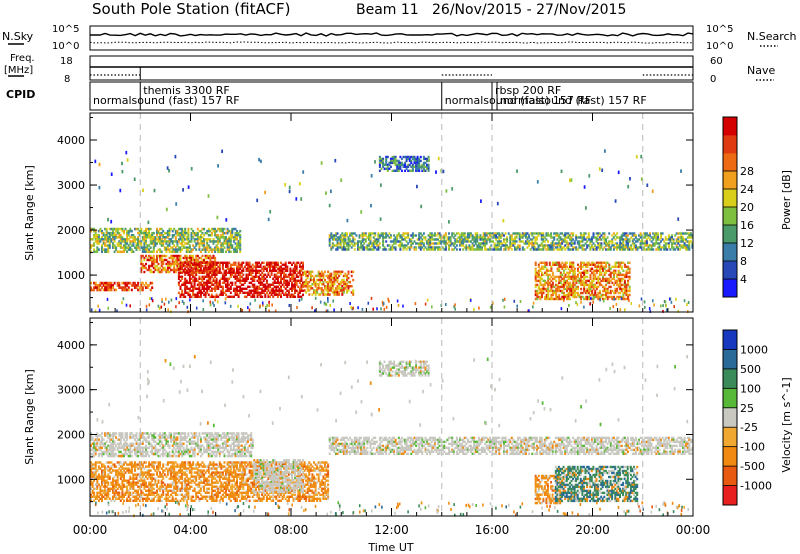 The width and height of the screenshot is (800, 554). Describe the element at coordinates (719, 29) in the screenshot. I see `nsearch-tick-top: 10^5` at that location.